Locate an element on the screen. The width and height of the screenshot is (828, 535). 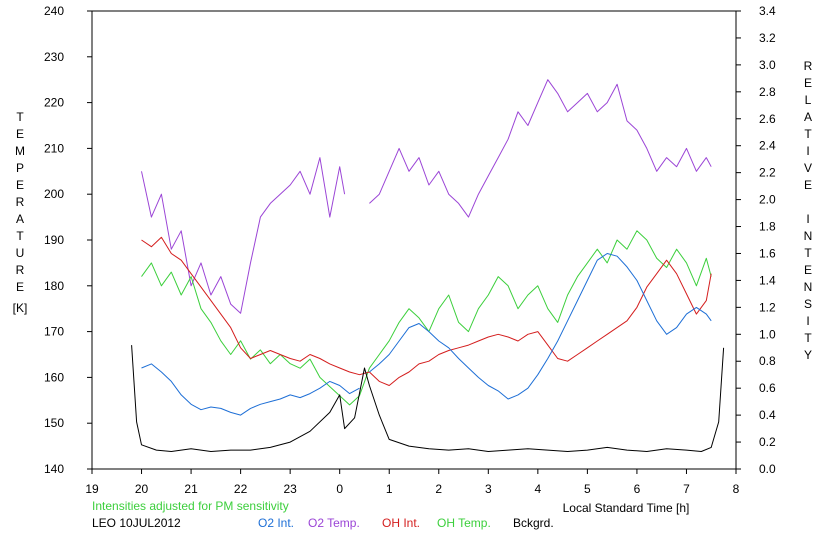
right-tick-label: 0.4 is located at coordinates (767, 415).